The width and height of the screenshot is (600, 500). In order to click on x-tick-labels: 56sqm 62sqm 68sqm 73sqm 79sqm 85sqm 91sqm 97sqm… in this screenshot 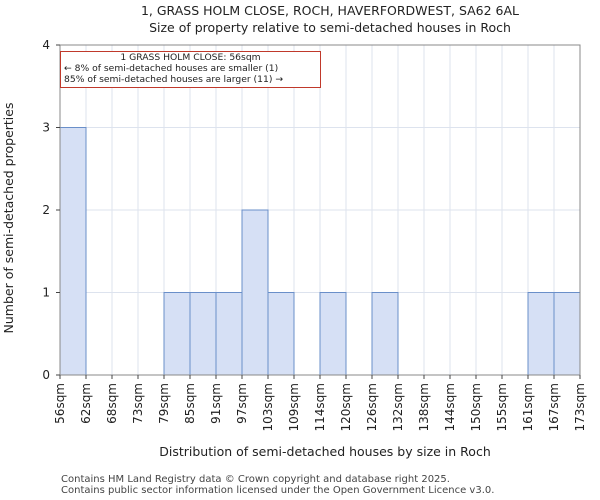, I will do `click(320, 407)`.